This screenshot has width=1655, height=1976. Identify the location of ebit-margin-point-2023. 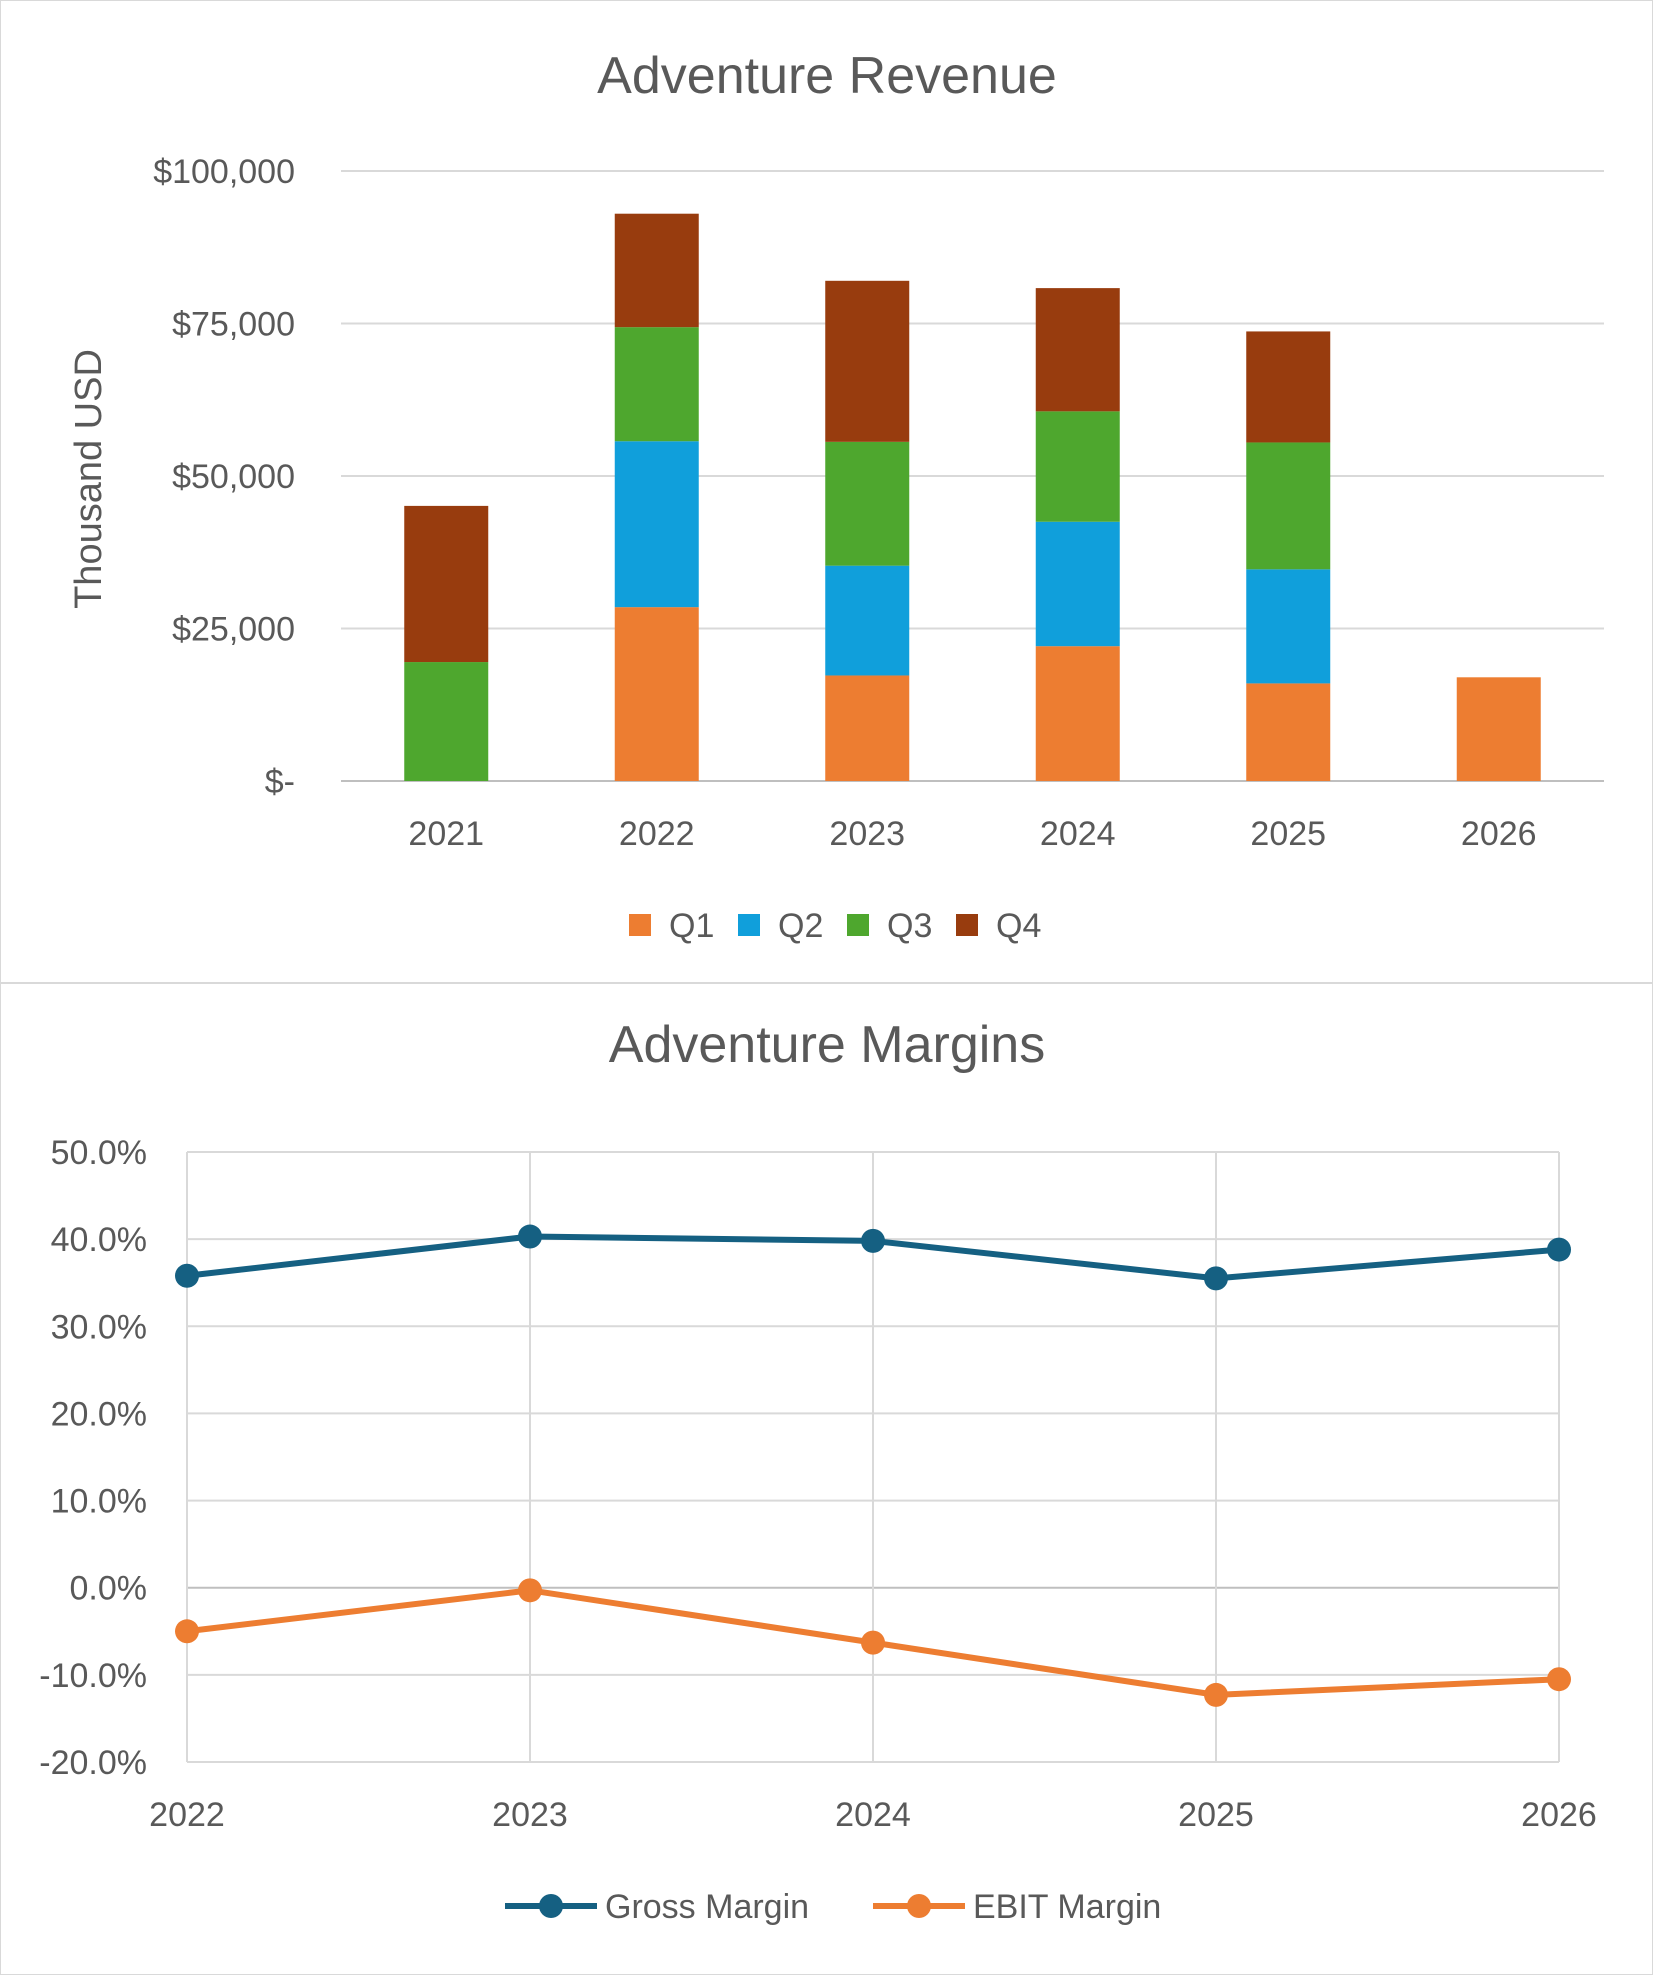
(530, 1590).